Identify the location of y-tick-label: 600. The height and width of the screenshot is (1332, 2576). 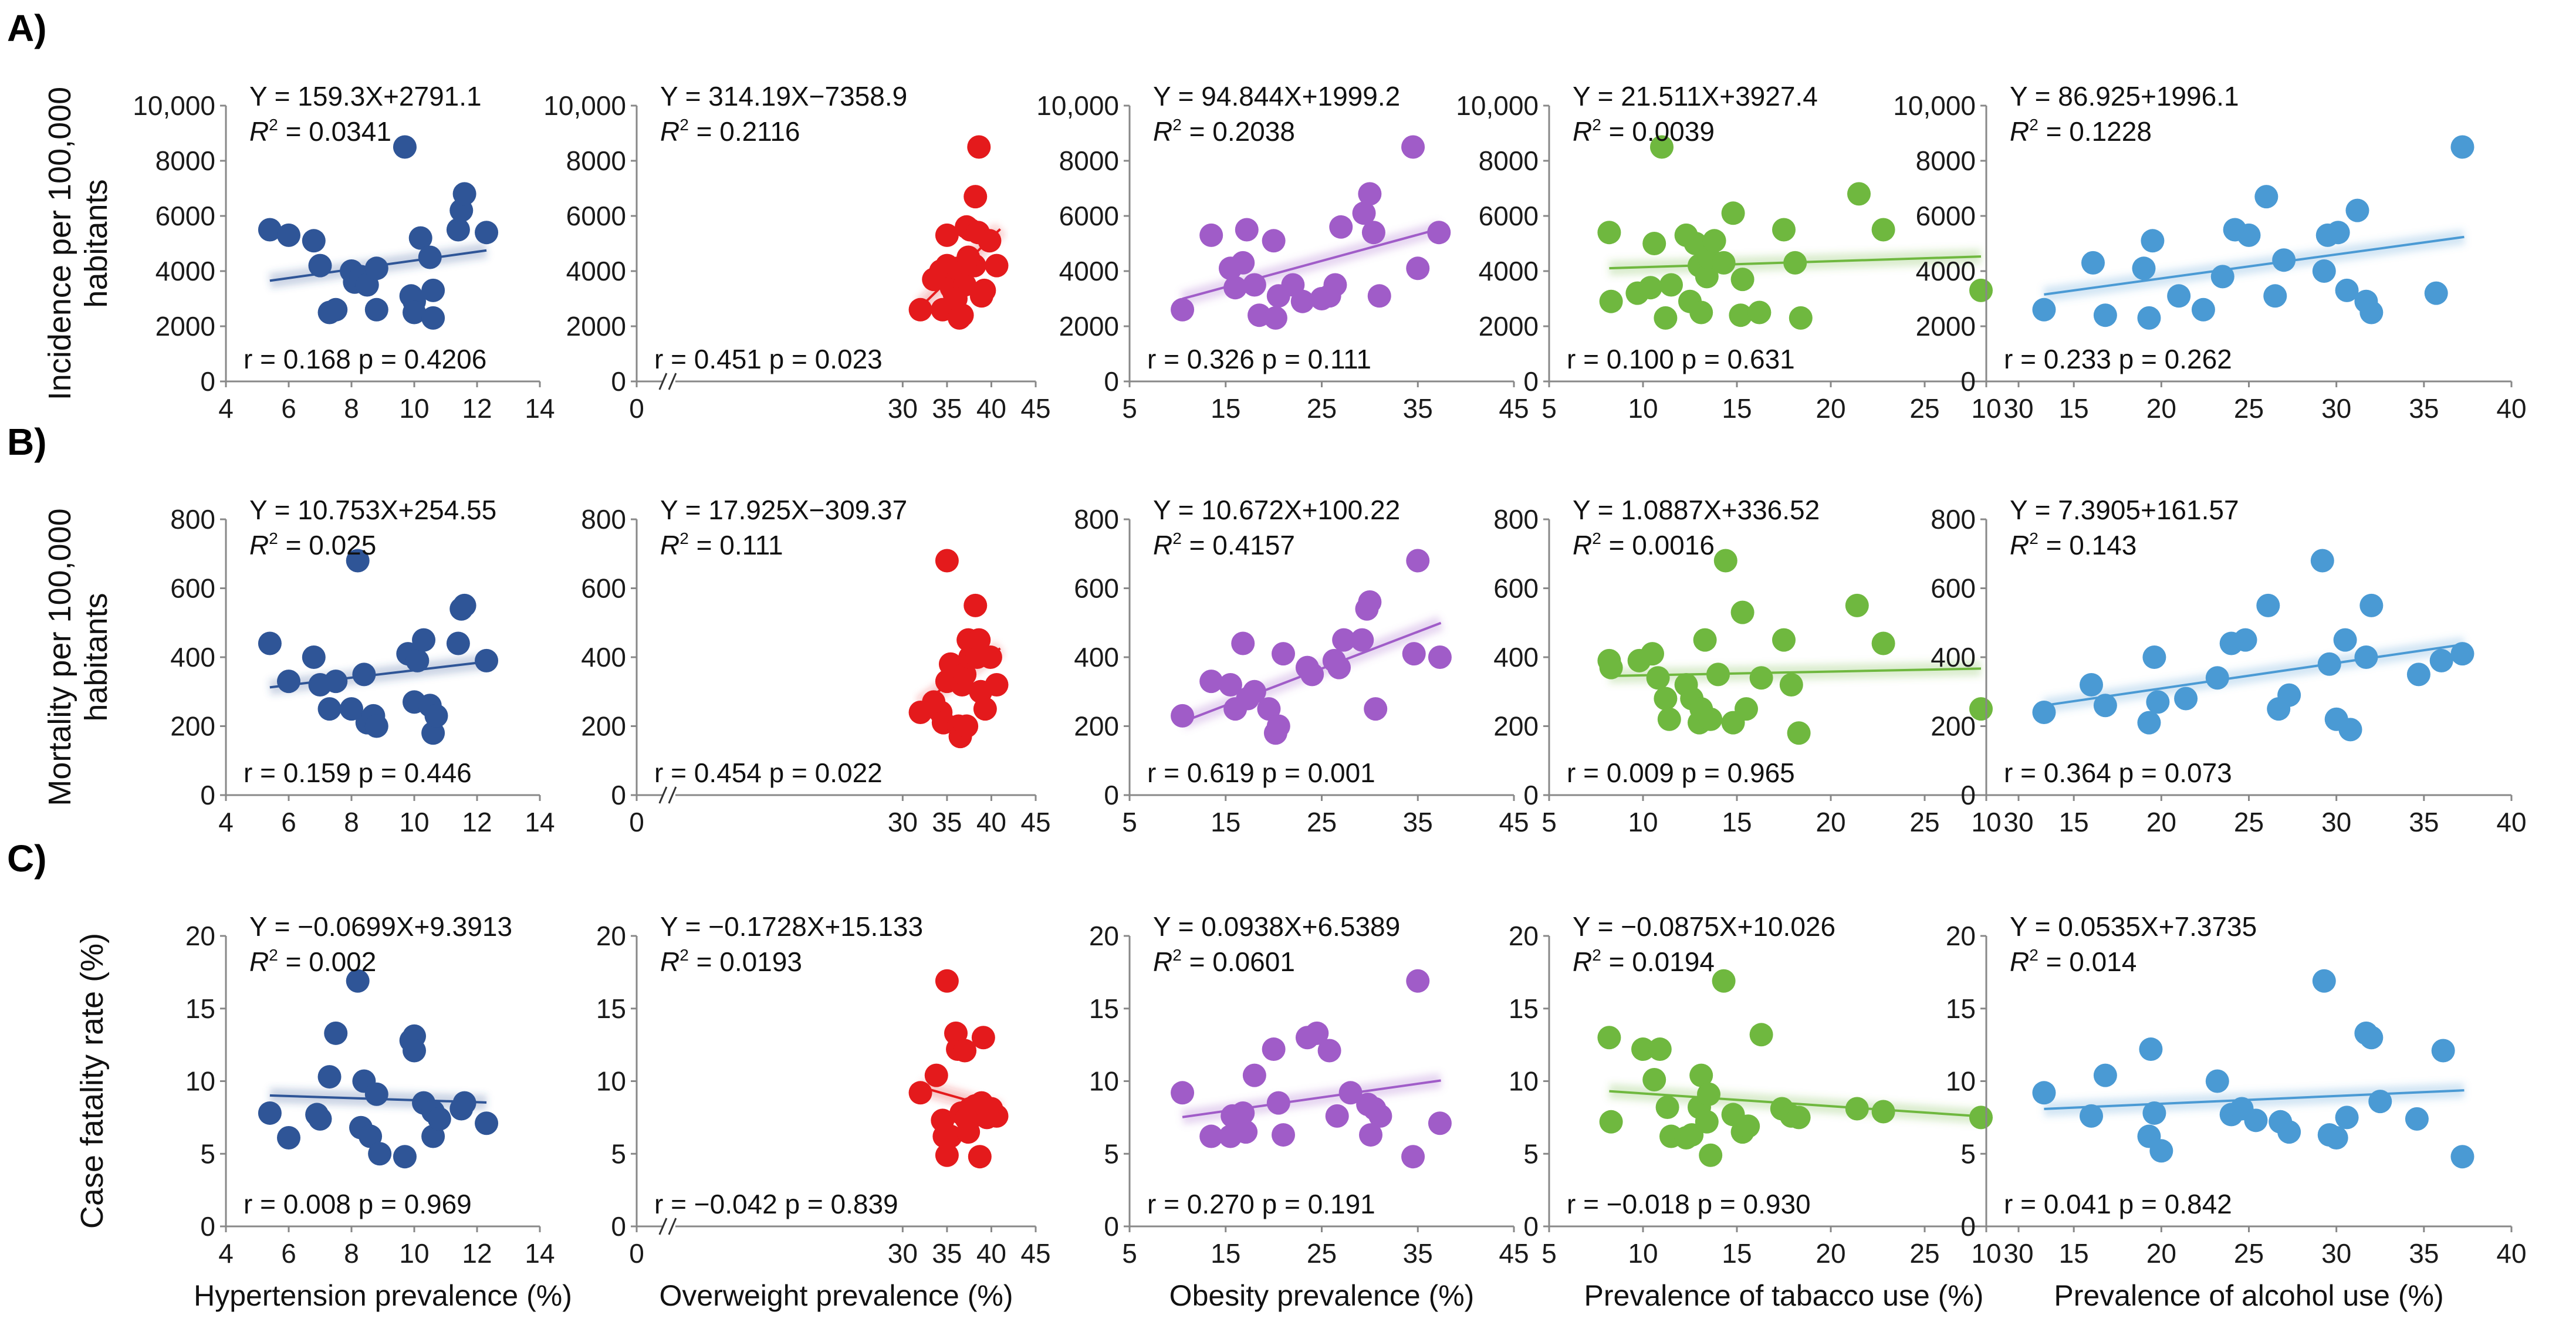
(1516, 588).